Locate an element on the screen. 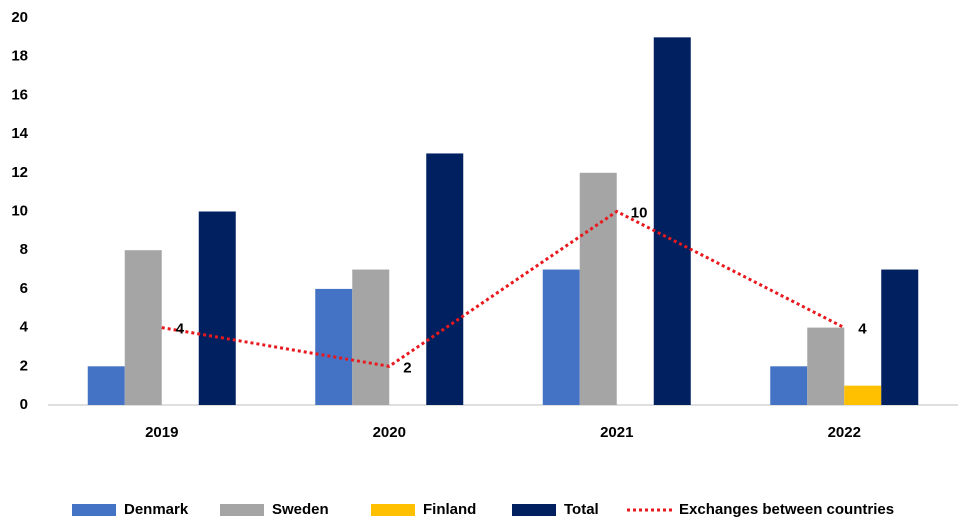 This screenshot has height=521, width=959. legend-label: Finland is located at coordinates (449, 509).